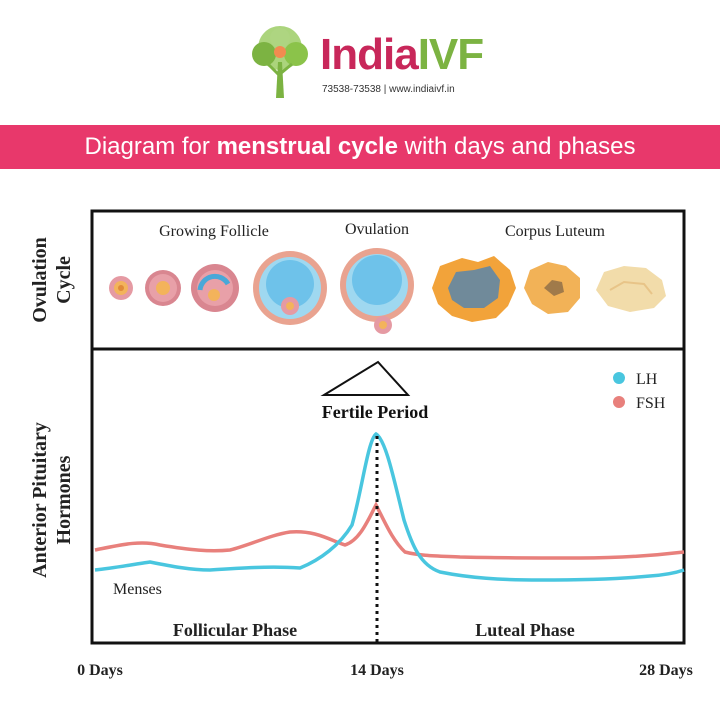  What do you see at coordinates (517, 146) in the screenshot?
I see `title-post: with days and phases` at bounding box center [517, 146].